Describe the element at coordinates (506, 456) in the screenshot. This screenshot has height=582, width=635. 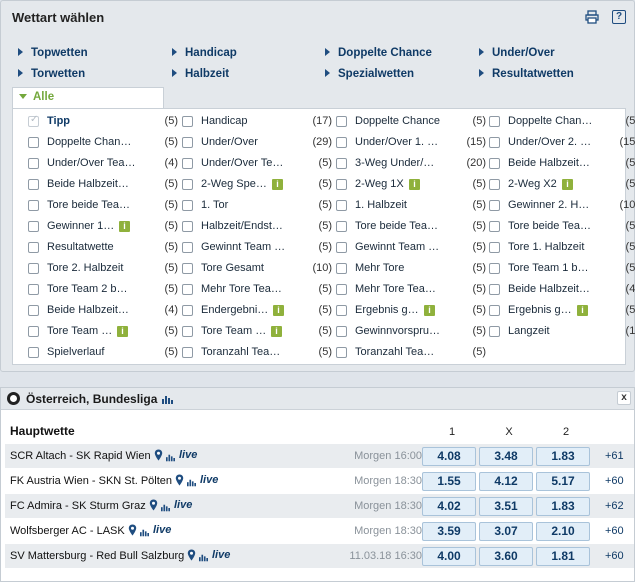
I see `odd-button-x: 3.48` at that location.